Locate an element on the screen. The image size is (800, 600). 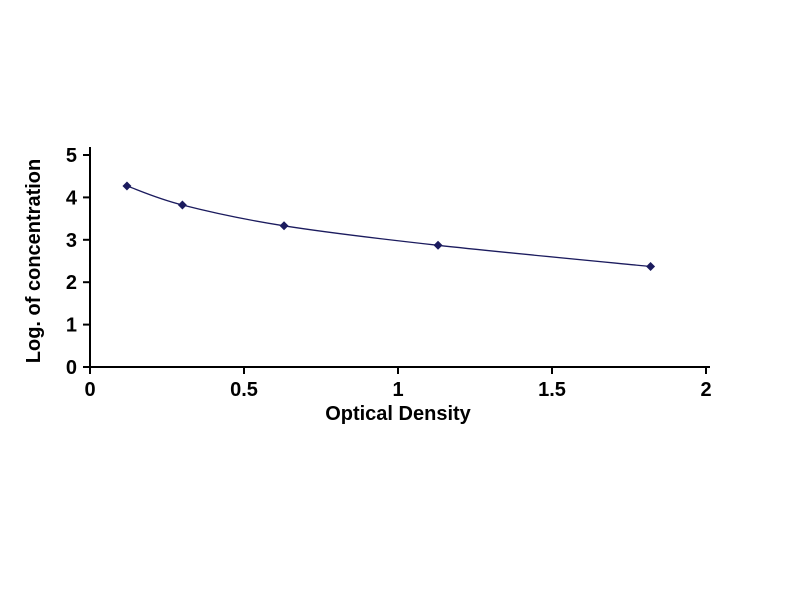
x-tick-label: 0 is located at coordinates (89, 390).